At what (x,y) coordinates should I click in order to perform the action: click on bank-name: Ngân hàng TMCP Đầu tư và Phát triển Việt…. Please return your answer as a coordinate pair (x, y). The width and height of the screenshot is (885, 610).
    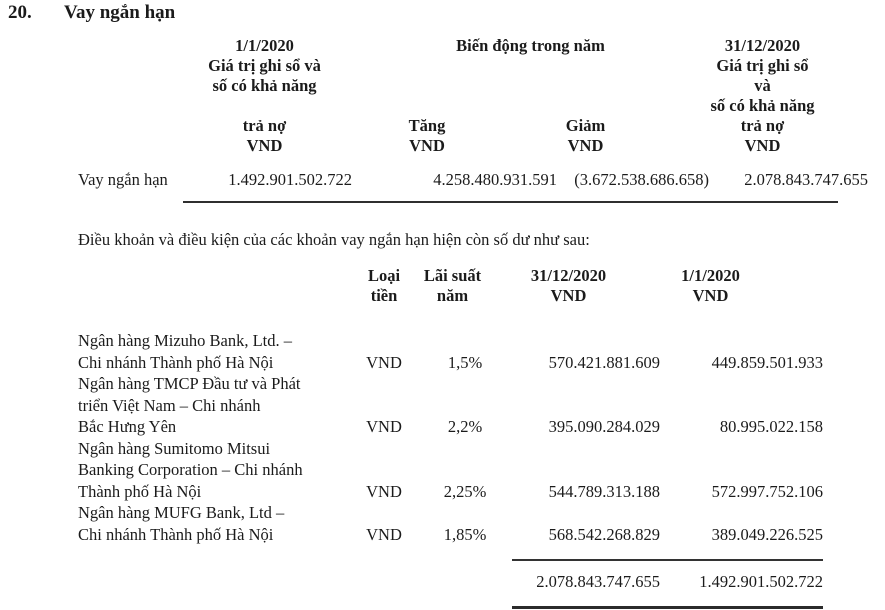
    Looking at the image, I should click on (189, 405).